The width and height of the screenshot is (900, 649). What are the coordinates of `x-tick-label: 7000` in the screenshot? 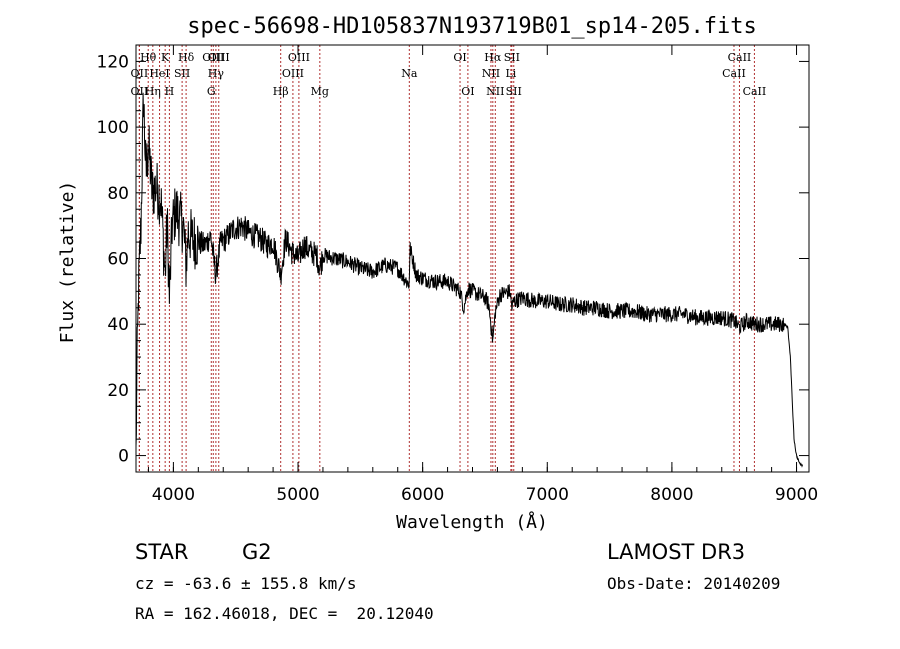 It's located at (547, 495).